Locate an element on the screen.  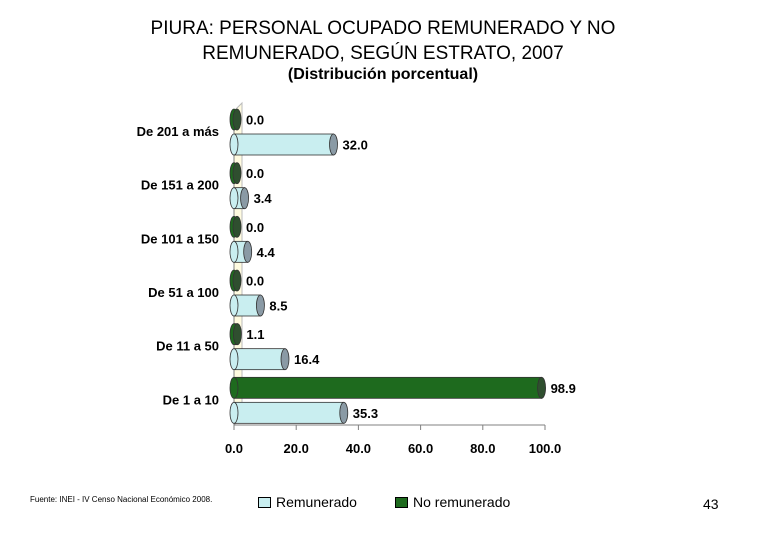
legend-swatch-no-remunerado is located at coordinates (401, 502).